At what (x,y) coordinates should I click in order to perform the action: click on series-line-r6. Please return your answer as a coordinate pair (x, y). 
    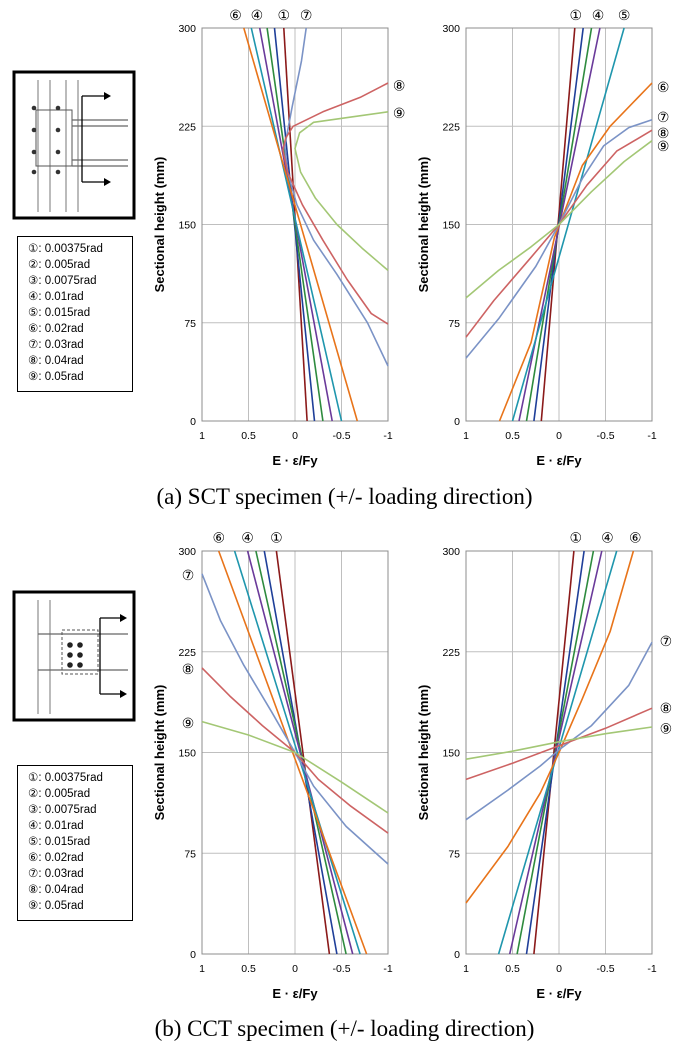
    Looking at the image, I should click on (550, 727).